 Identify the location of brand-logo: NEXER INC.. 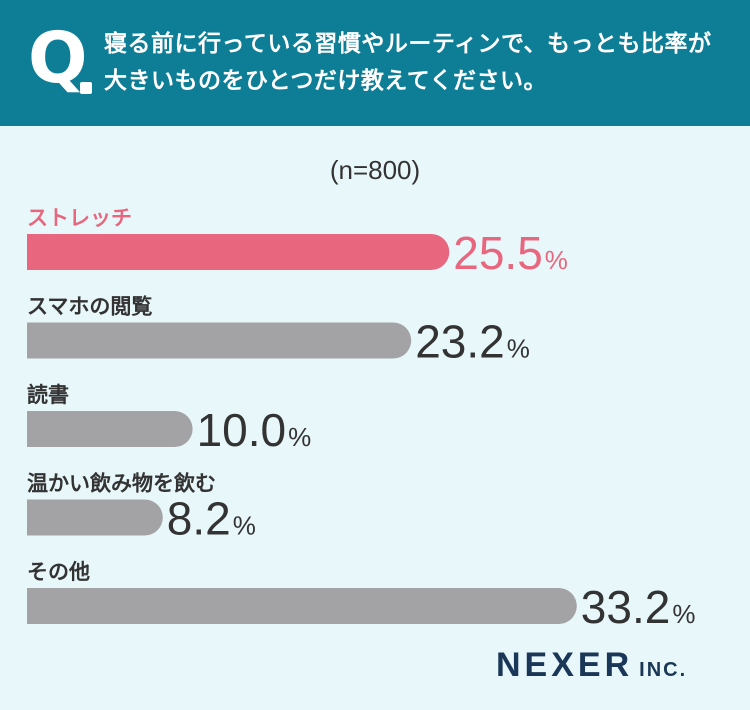
(591, 665).